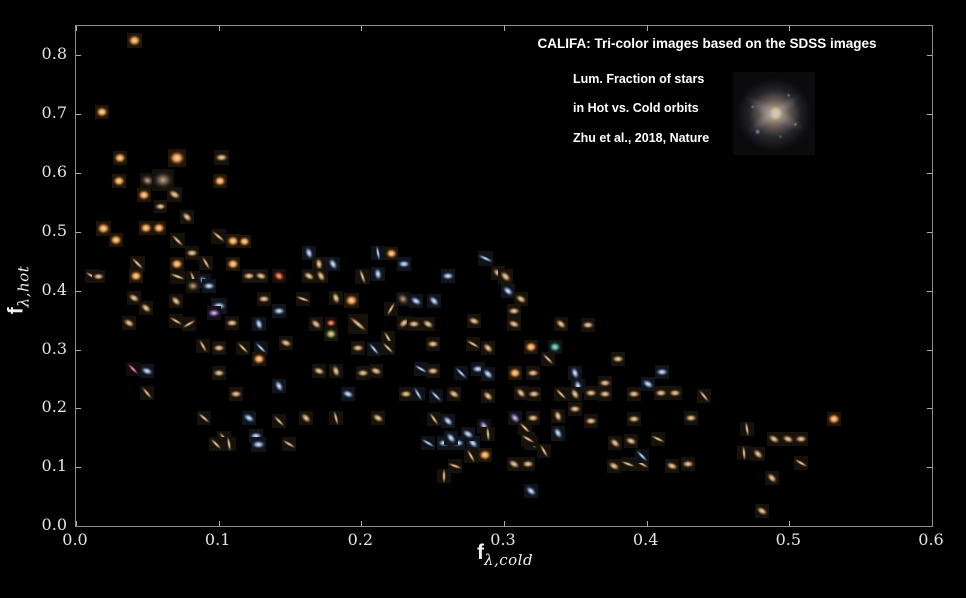 Image resolution: width=966 pixels, height=598 pixels. What do you see at coordinates (54, 348) in the screenshot?
I see `y-tick-label: 0.3` at bounding box center [54, 348].